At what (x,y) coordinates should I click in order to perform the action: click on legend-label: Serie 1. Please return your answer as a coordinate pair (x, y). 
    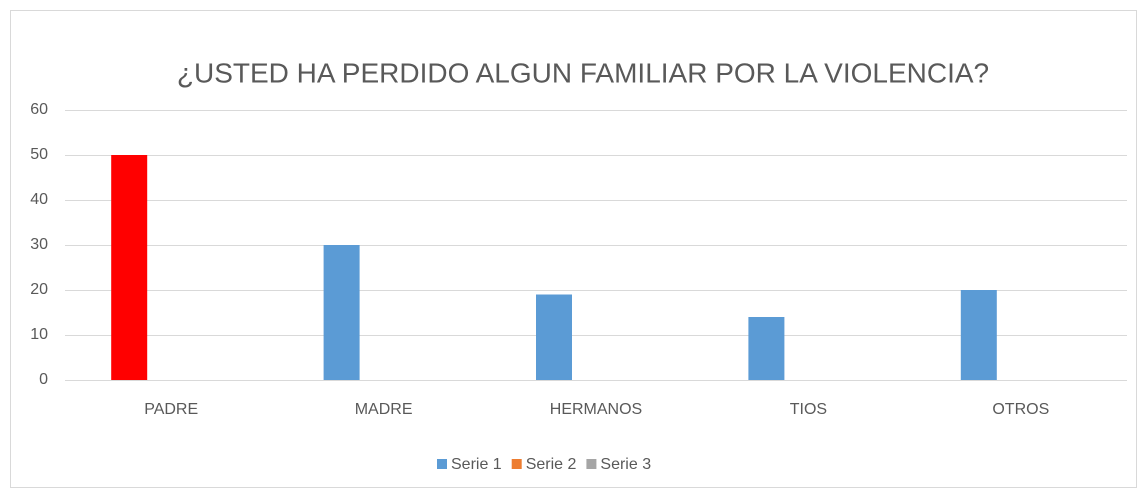
    Looking at the image, I should click on (476, 464).